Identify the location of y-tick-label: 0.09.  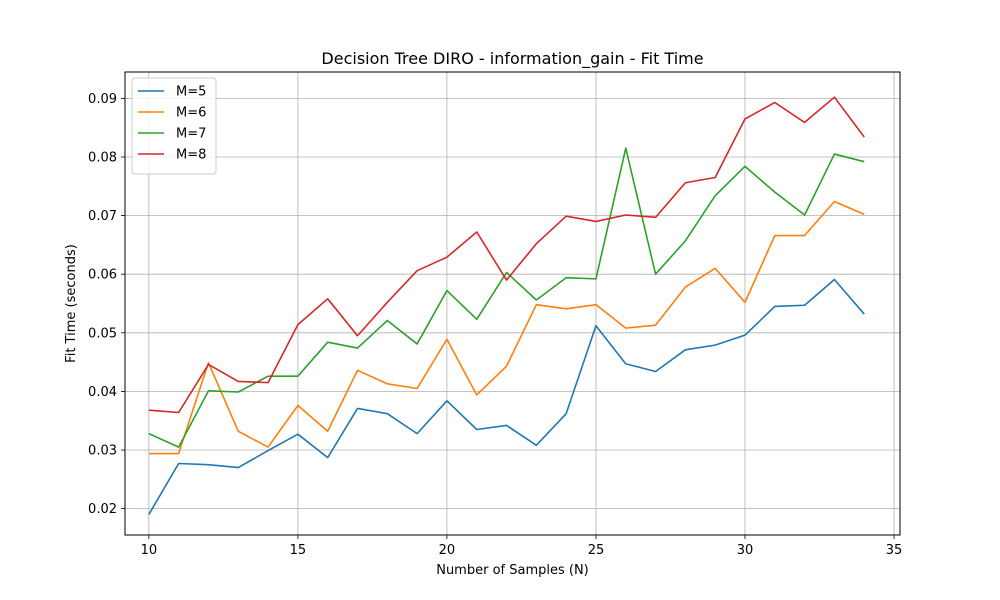
(102, 99).